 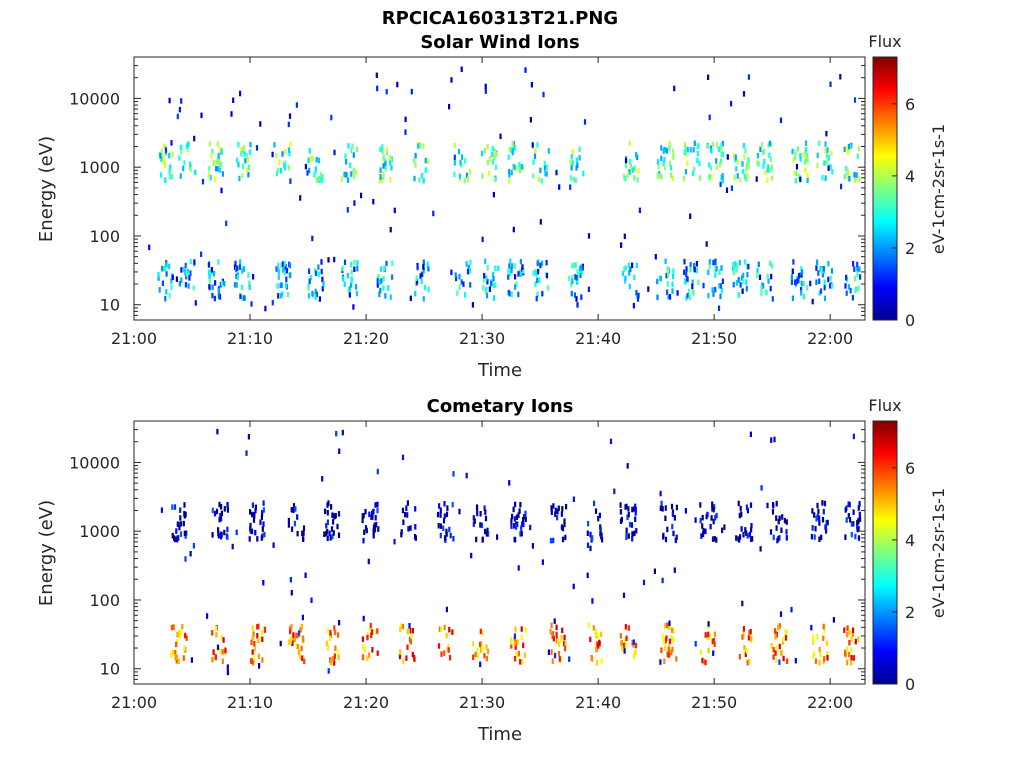 I want to click on colorbar-tick-label: 0, so click(x=910, y=684).